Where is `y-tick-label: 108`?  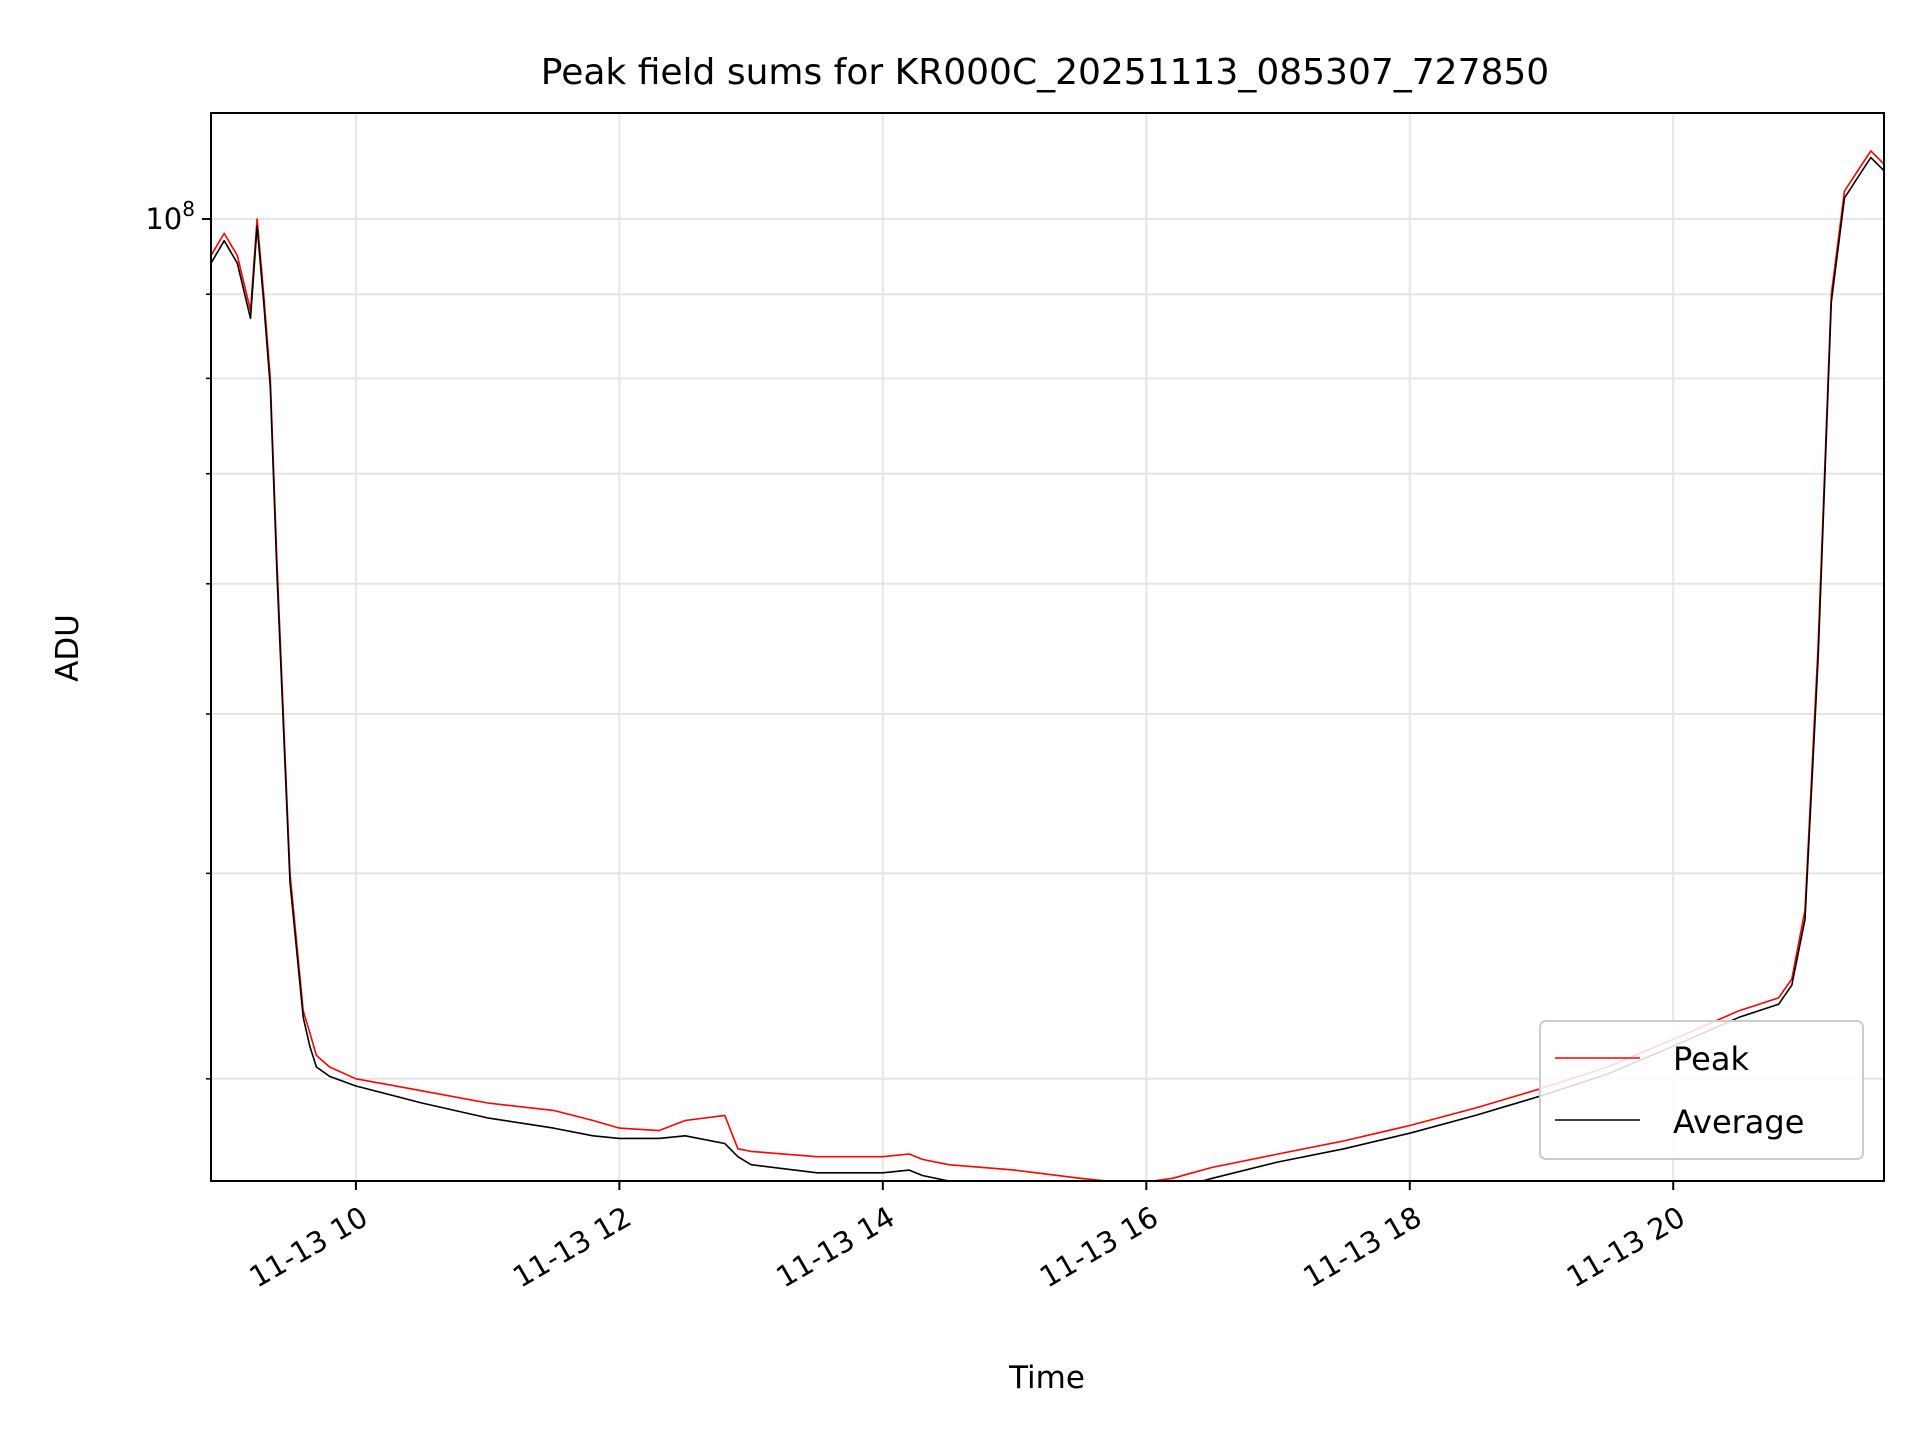 y-tick-label: 108 is located at coordinates (170, 216).